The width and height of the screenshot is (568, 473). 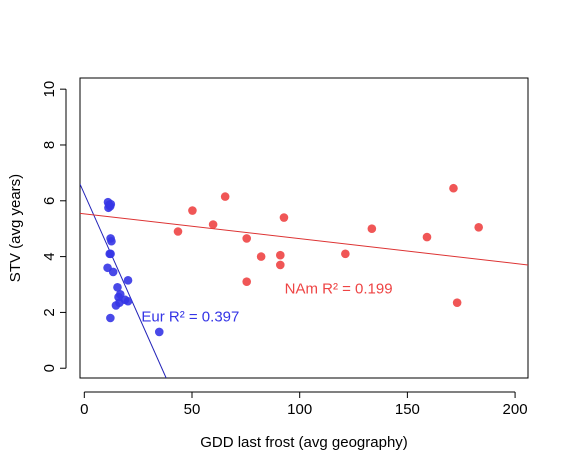 What do you see at coordinates (299, 409) in the screenshot?
I see `x-tick-label: 100` at bounding box center [299, 409].